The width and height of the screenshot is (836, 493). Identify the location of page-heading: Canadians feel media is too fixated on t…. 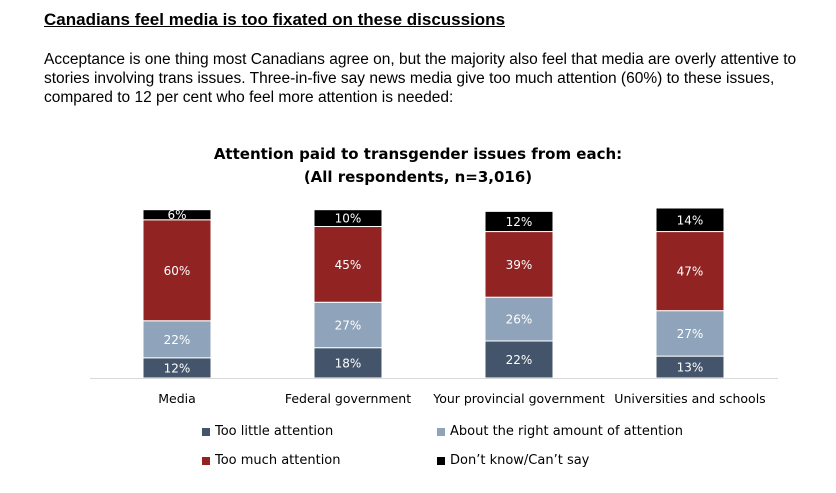
(275, 19).